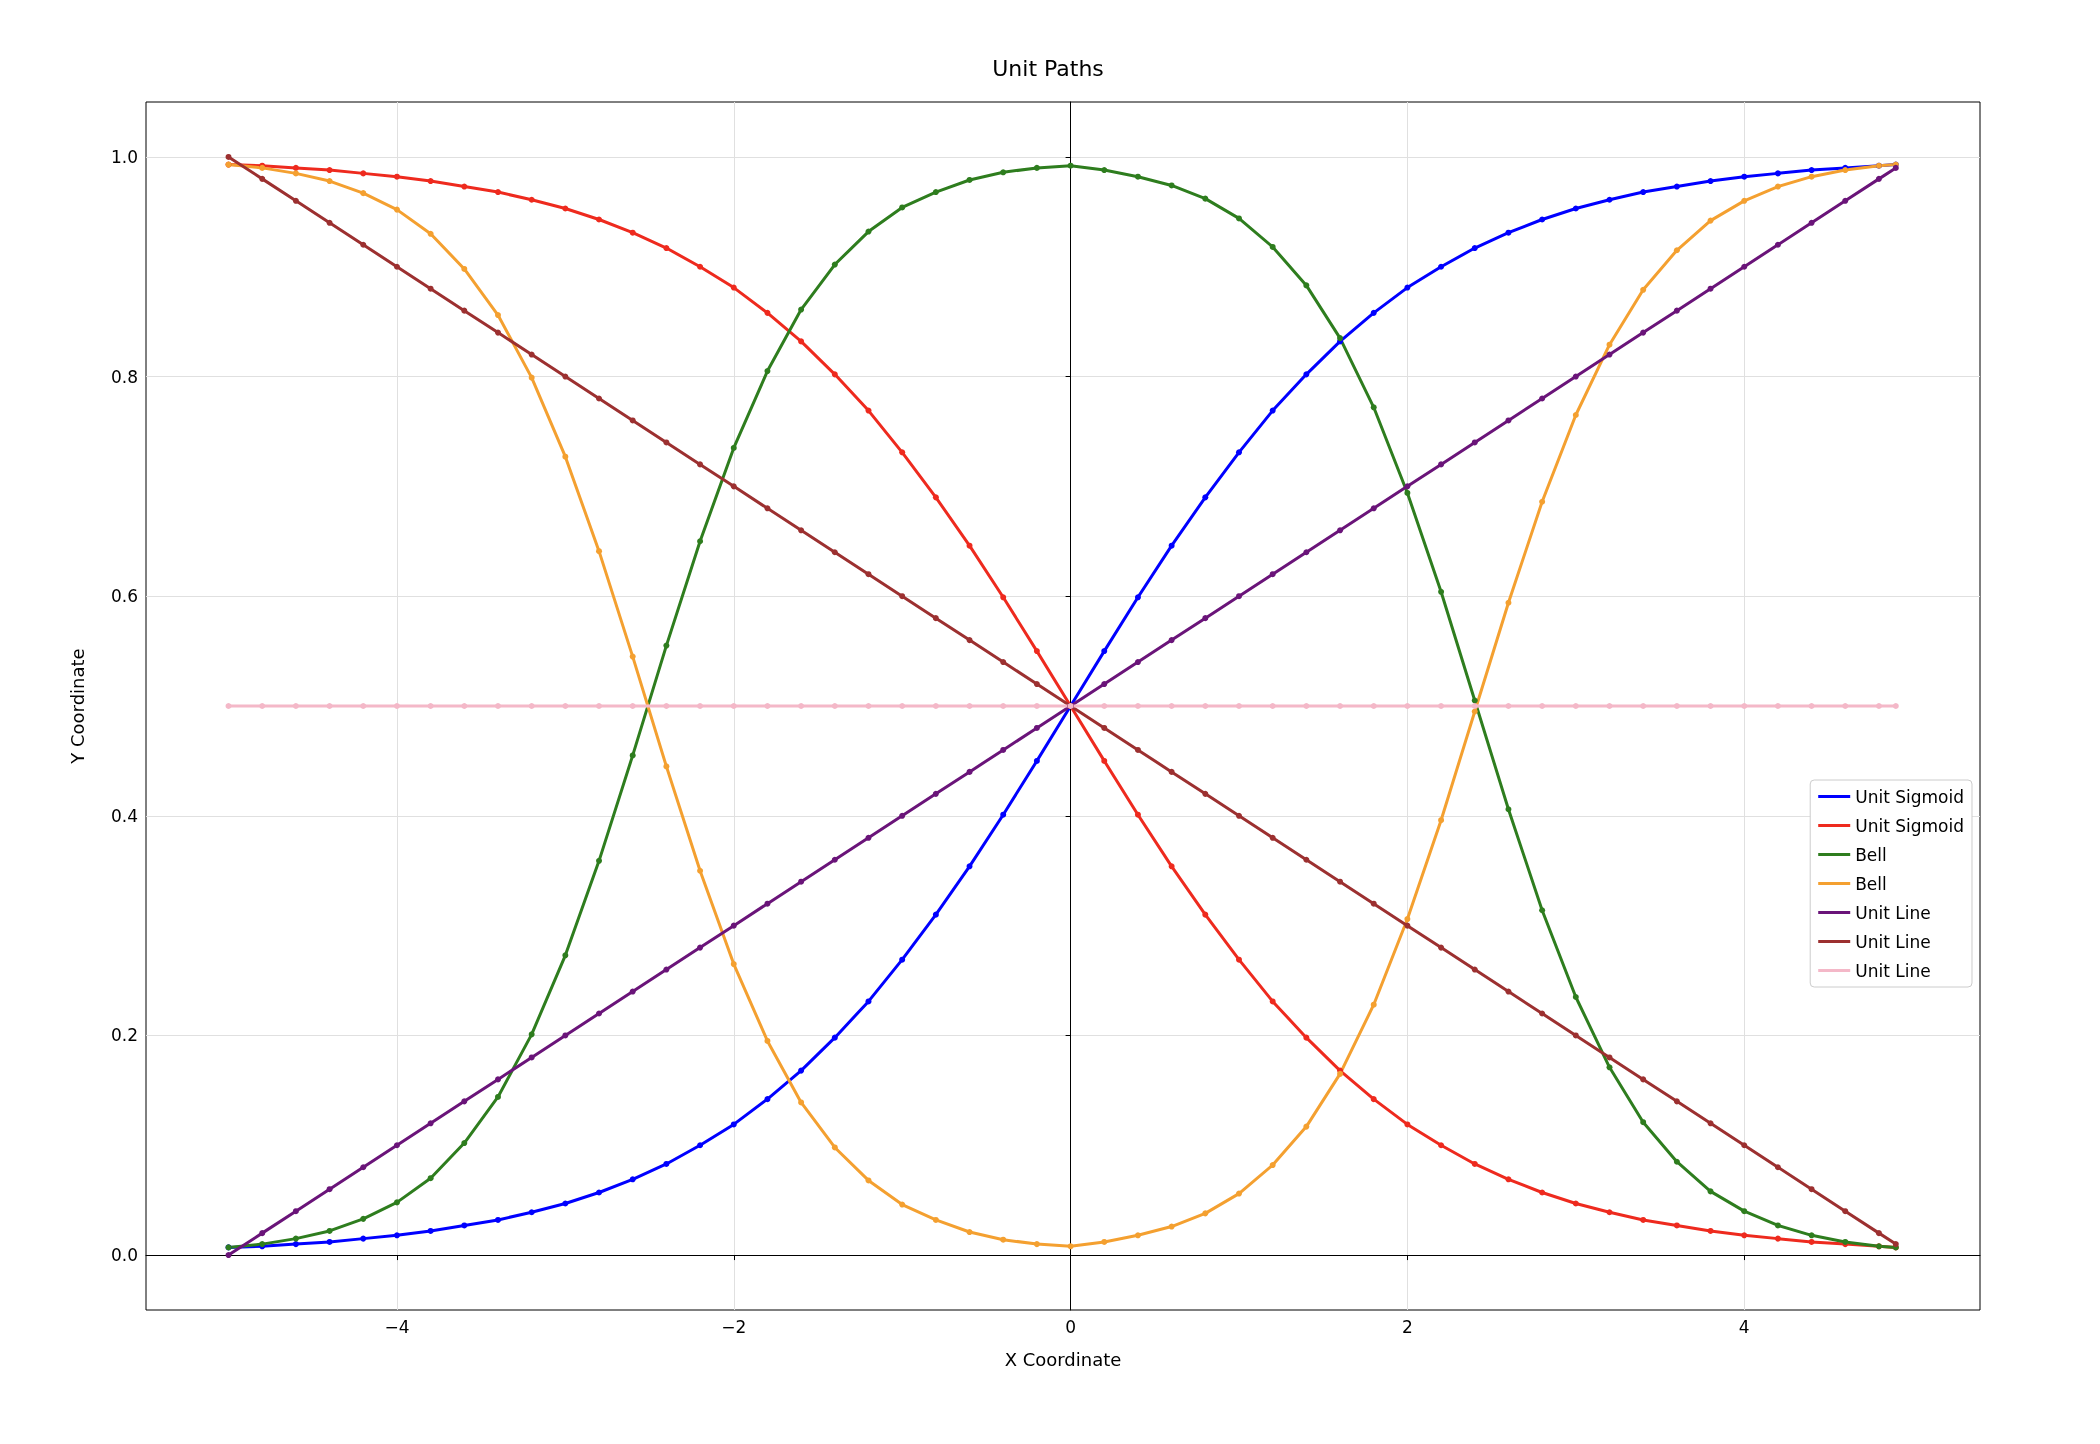 Image resolution: width=2100 pixels, height=1444 pixels. What do you see at coordinates (124, 1035) in the screenshot?
I see `y-tick-label: 0.2` at bounding box center [124, 1035].